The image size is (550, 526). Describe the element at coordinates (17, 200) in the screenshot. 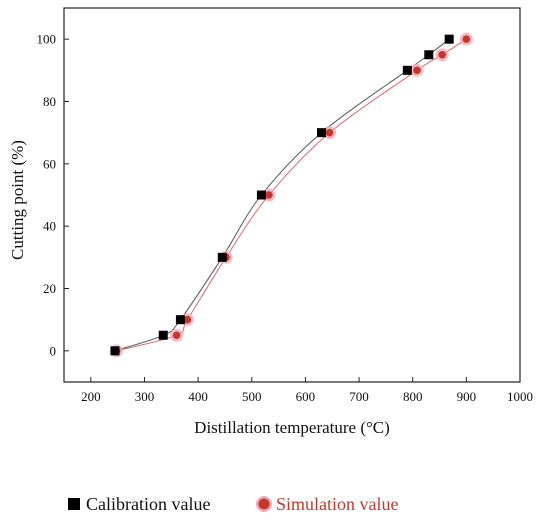

I see `y-axis-title: Cutting point (%)` at that location.